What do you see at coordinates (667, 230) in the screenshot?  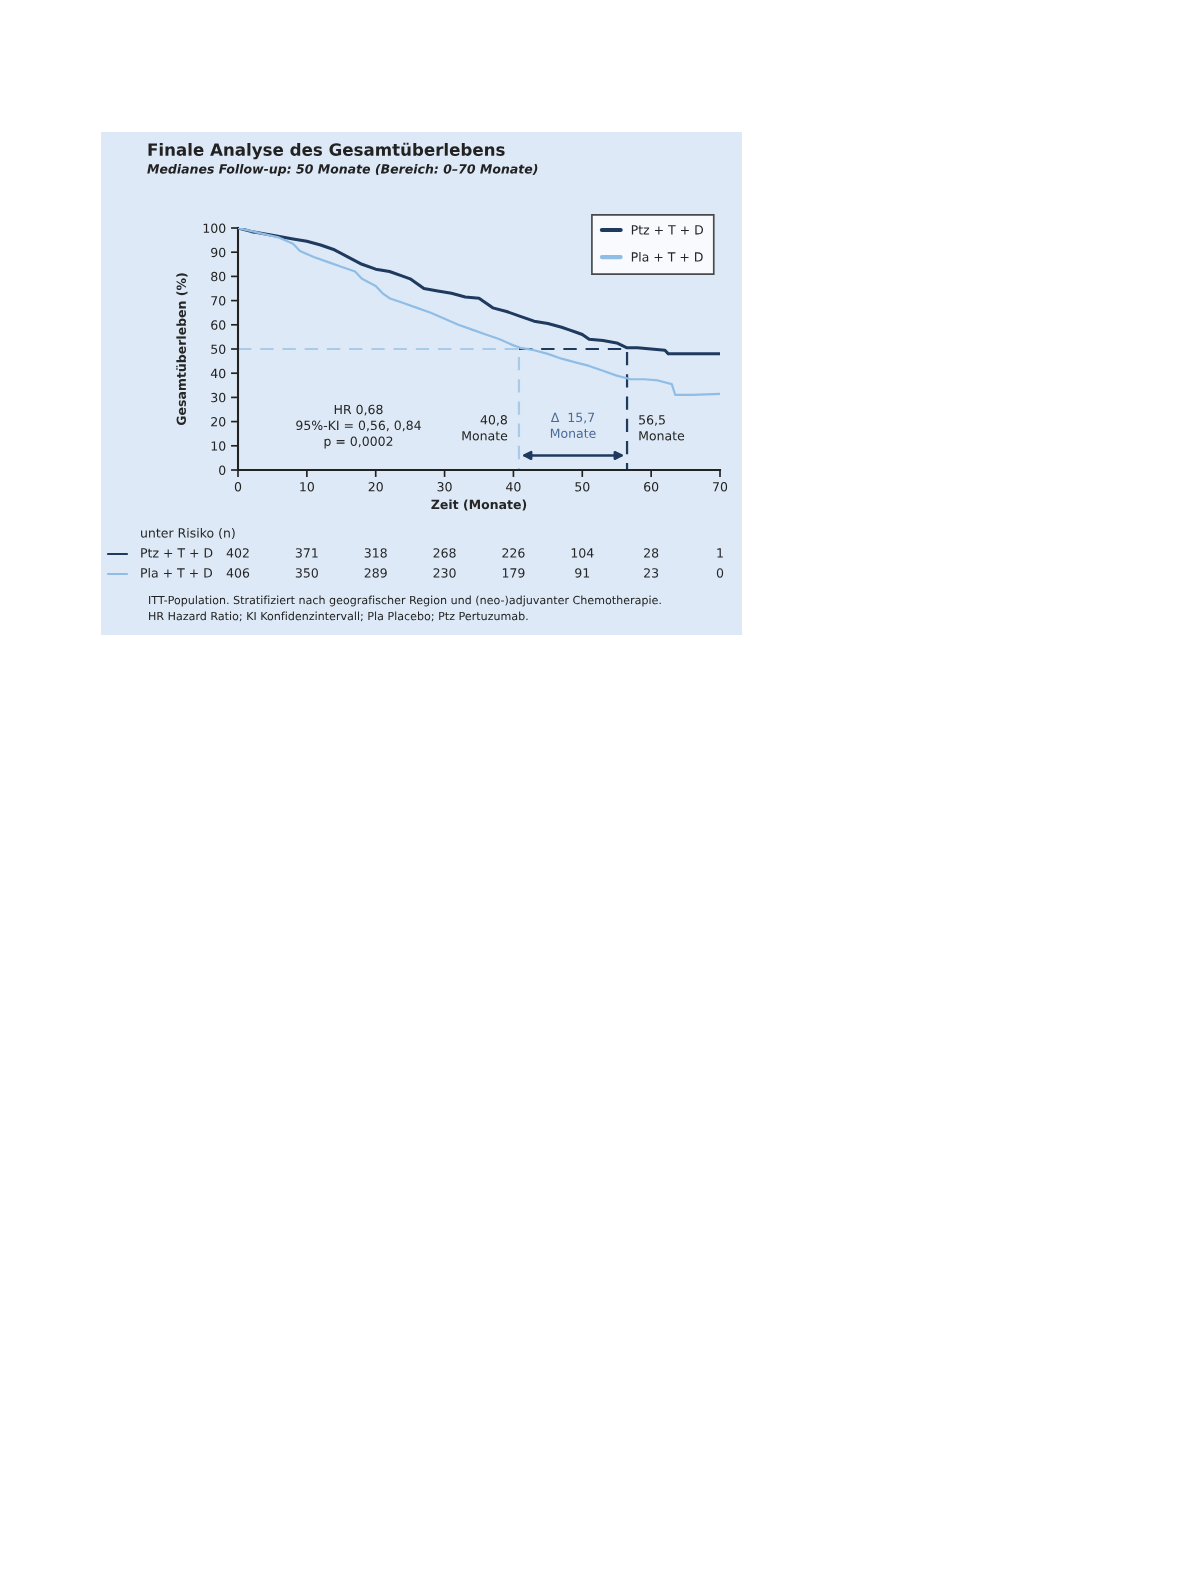 I see `legend-label: Ptz + T + D` at bounding box center [667, 230].